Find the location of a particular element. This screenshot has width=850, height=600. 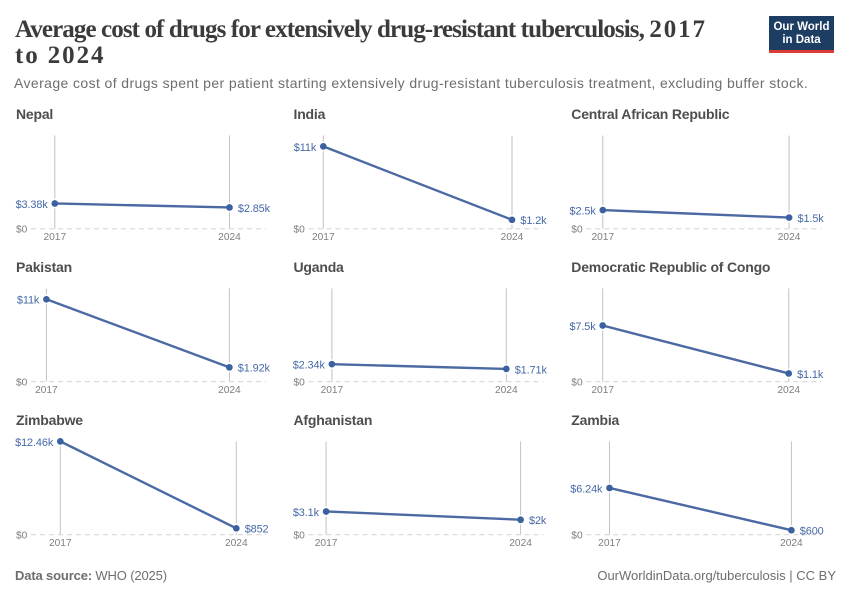

svg-text: Zimbabwe is located at coordinates (49, 420).